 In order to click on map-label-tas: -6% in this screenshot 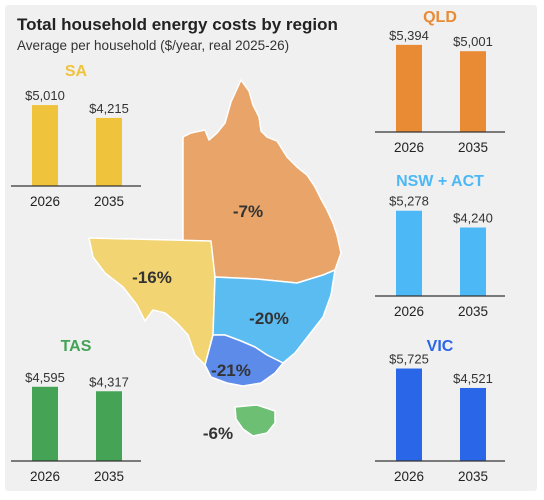, I will do `click(218, 433)`.